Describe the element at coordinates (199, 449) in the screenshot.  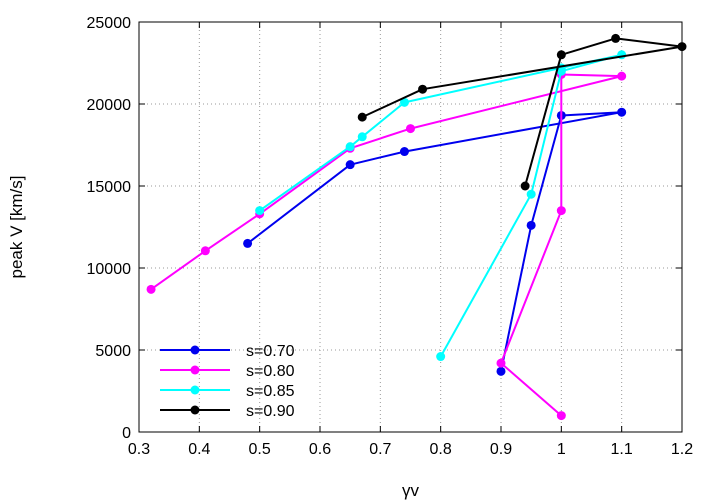
I see `x-tick-label: 0.4` at that location.